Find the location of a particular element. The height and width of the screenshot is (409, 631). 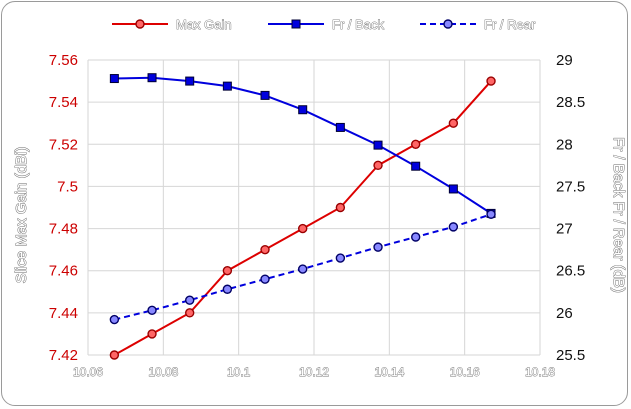

y-tick-left-label: 7.54 is located at coordinates (63, 102).